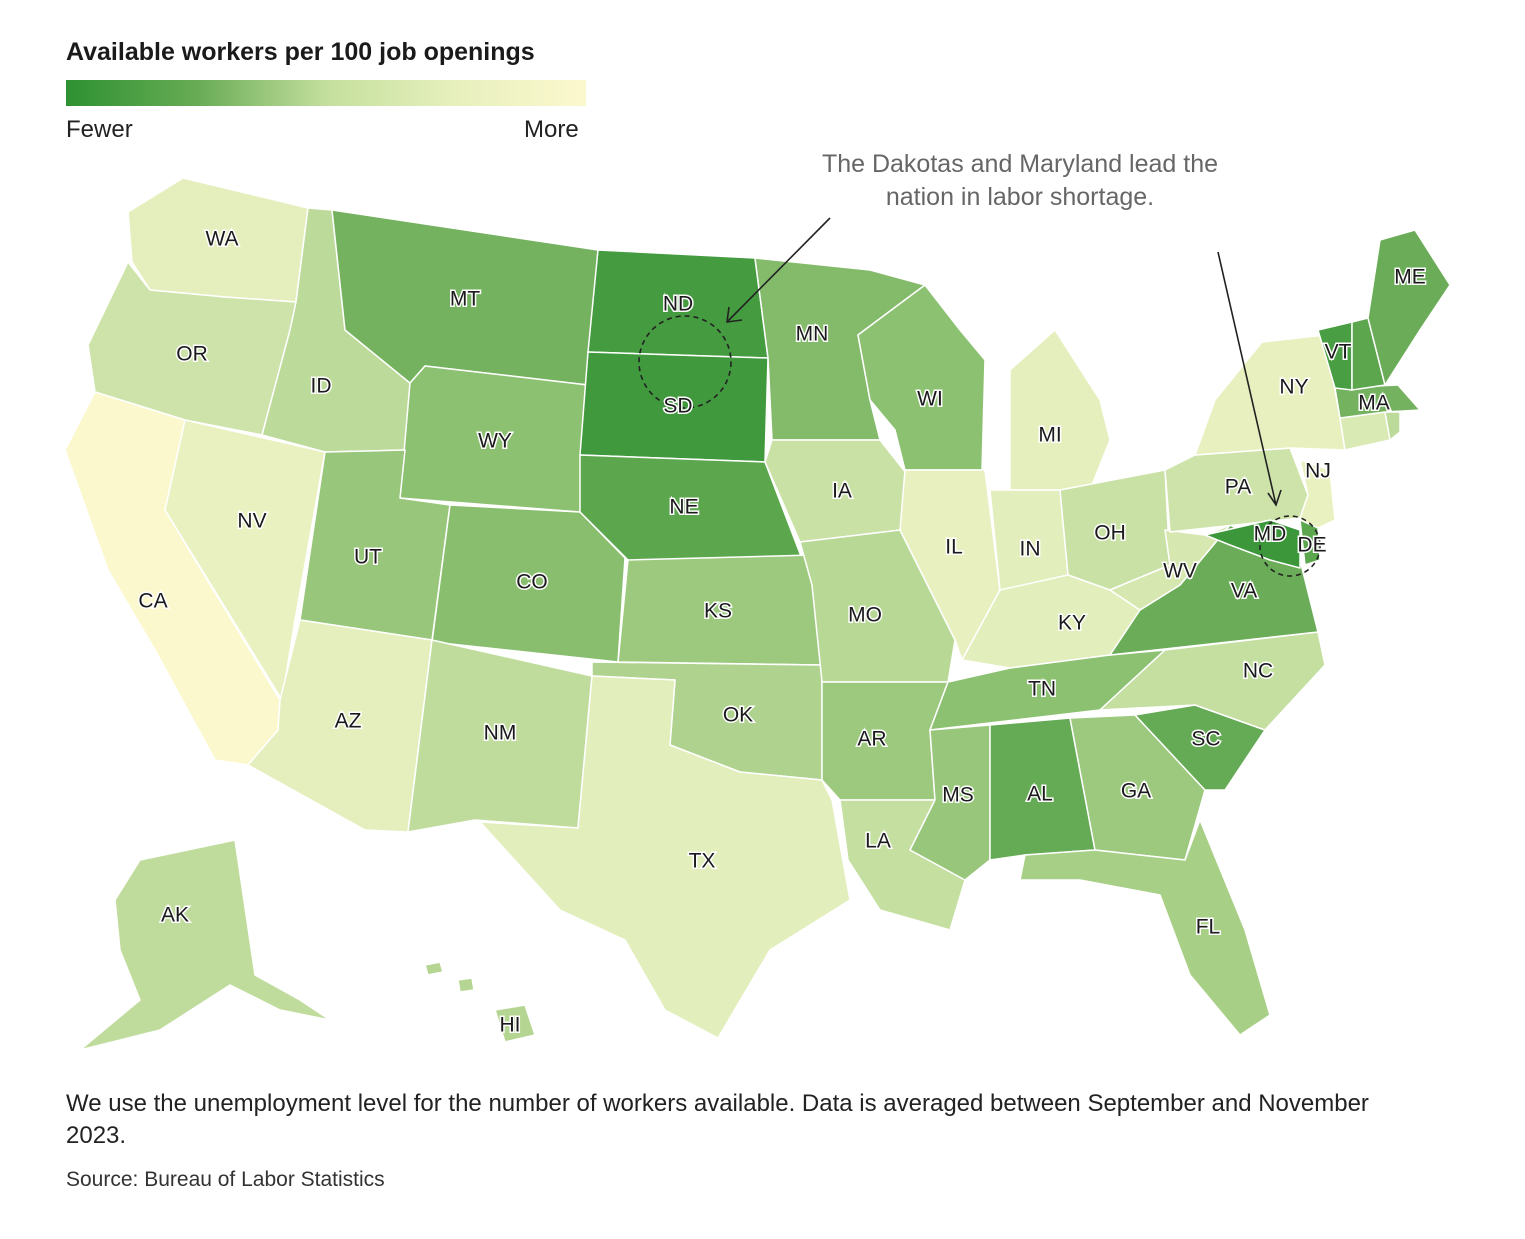 The height and width of the screenshot is (1239, 1525). Describe the element at coordinates (1318, 471) in the screenshot. I see `state-label-nj: NJ` at that location.